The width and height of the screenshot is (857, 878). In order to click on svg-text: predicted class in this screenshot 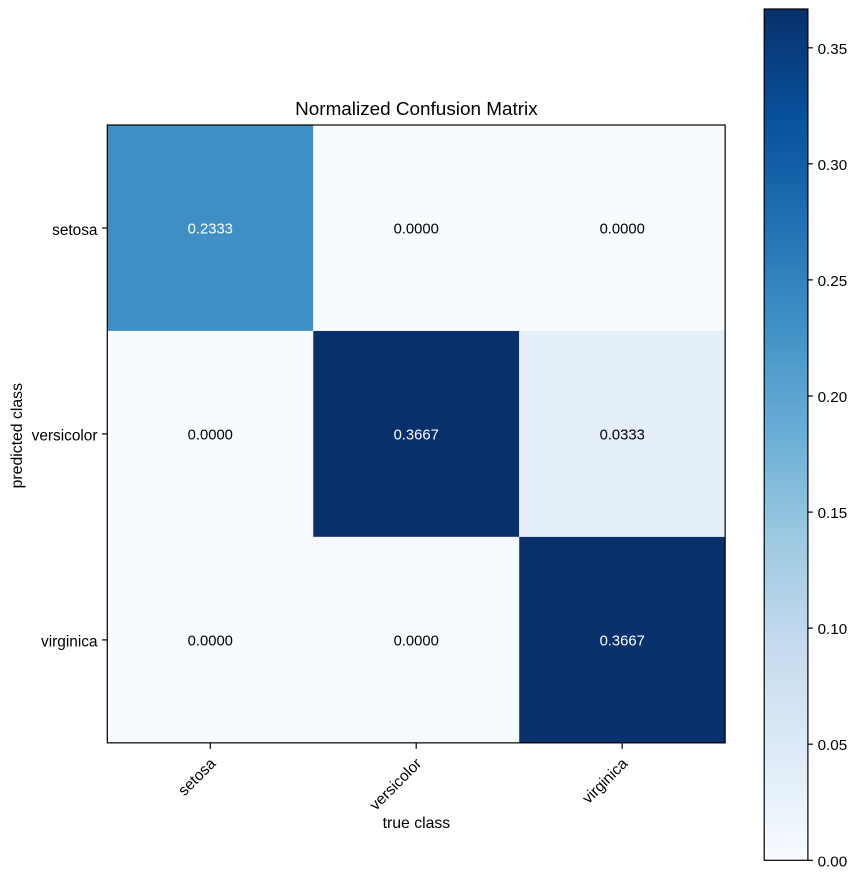, I will do `click(17, 435)`.